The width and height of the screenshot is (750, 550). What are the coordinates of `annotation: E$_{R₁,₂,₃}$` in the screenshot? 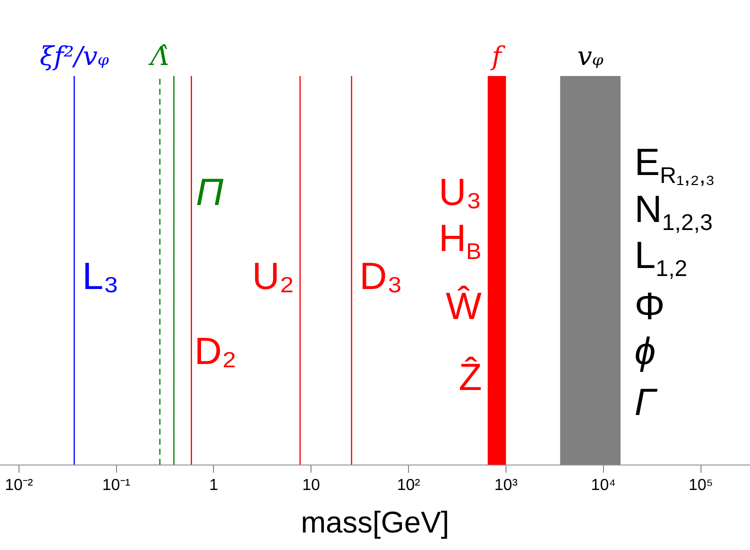 It's located at (674, 165).